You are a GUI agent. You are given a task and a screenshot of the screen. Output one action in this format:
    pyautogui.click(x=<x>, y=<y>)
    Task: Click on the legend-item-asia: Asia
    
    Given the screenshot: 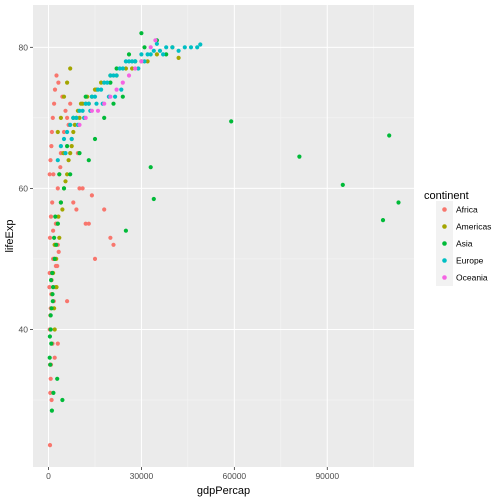 What is the action you would take?
    pyautogui.click(x=454, y=243)
    